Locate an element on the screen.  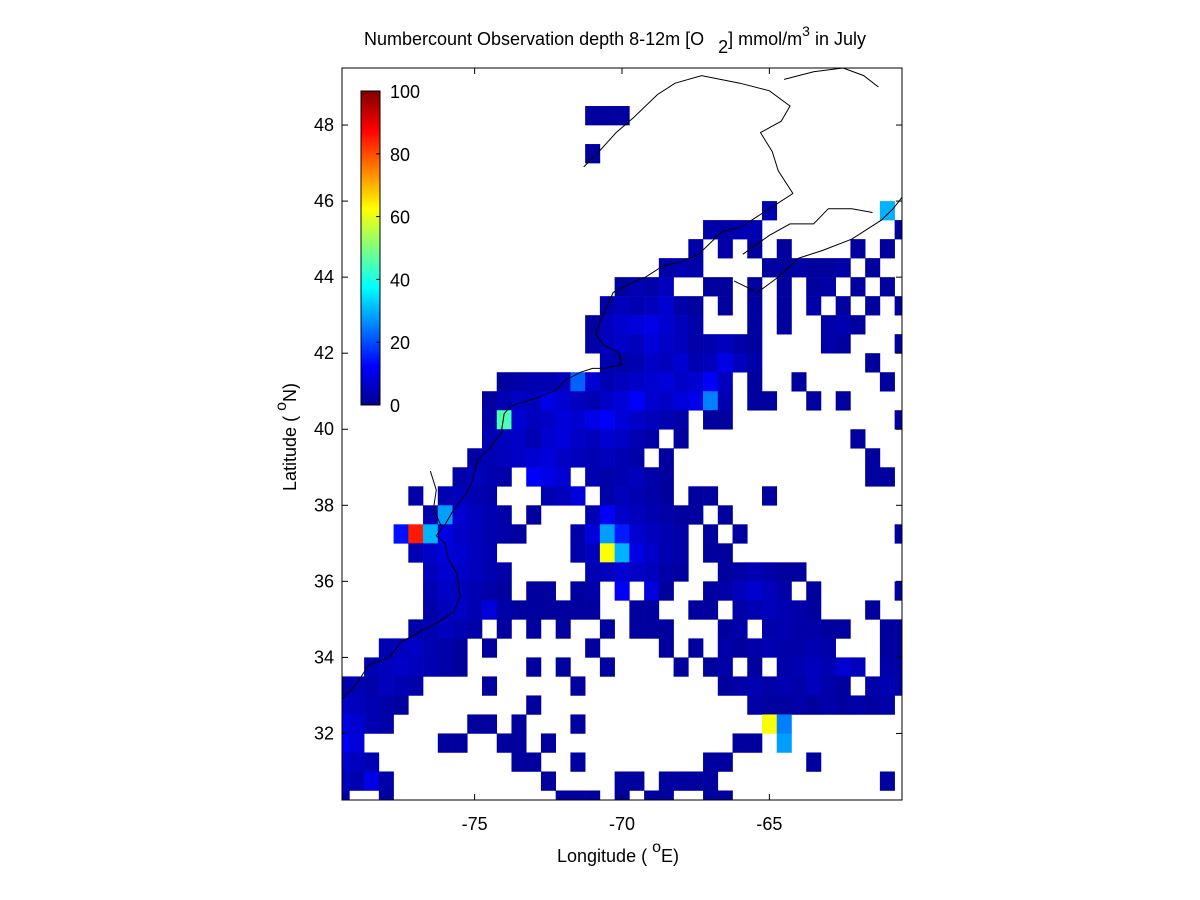
y-tick-label: 42 is located at coordinates (324, 353).